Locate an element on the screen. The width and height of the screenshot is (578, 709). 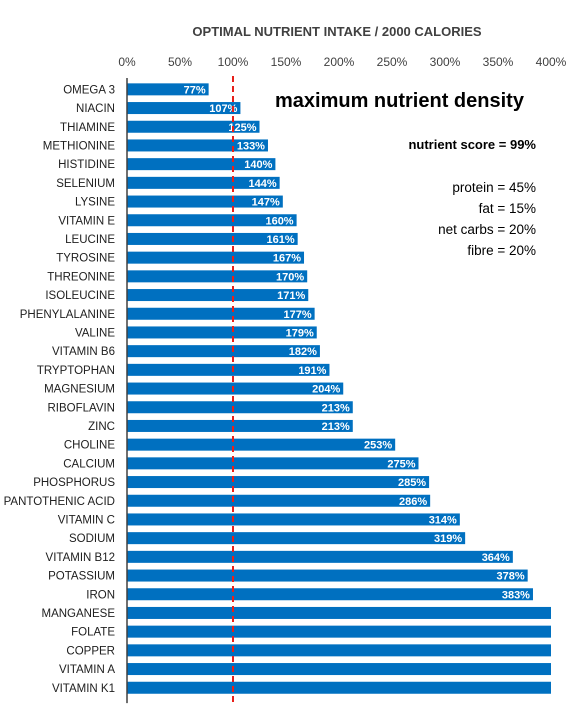
data-label: 286% is located at coordinates (413, 502).